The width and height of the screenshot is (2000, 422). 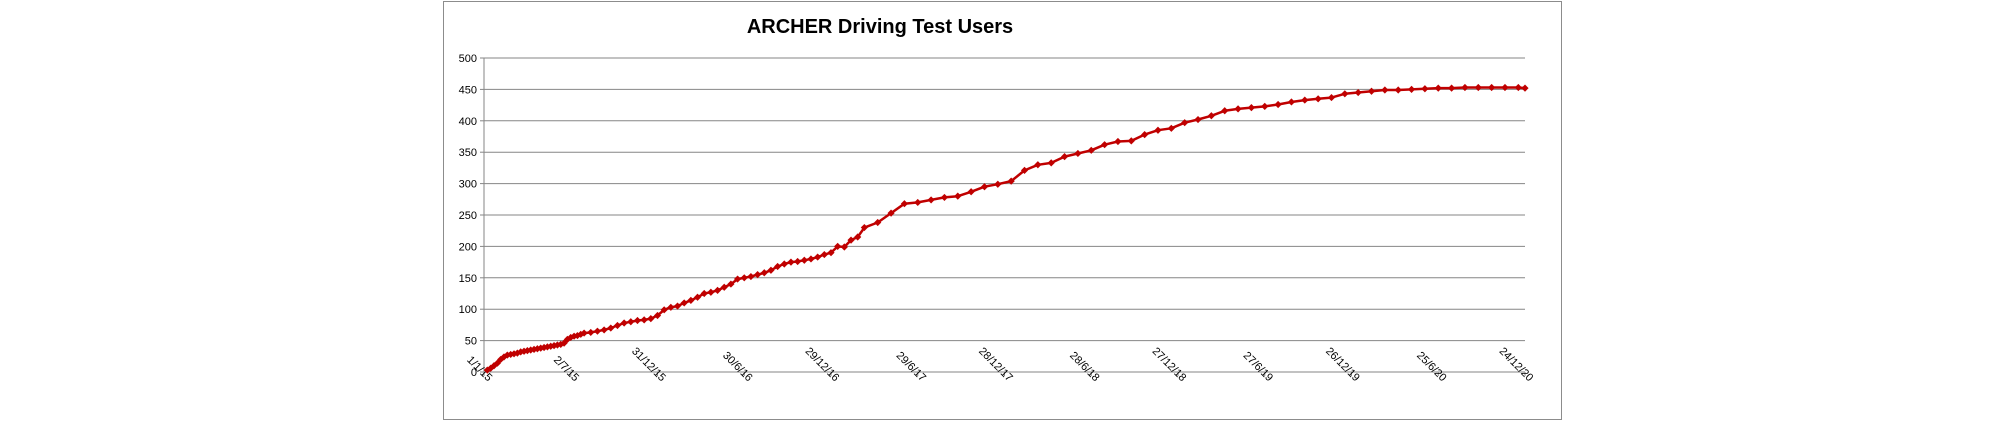 What do you see at coordinates (1258, 367) in the screenshot?
I see `x-tick-label: 27/6/19` at bounding box center [1258, 367].